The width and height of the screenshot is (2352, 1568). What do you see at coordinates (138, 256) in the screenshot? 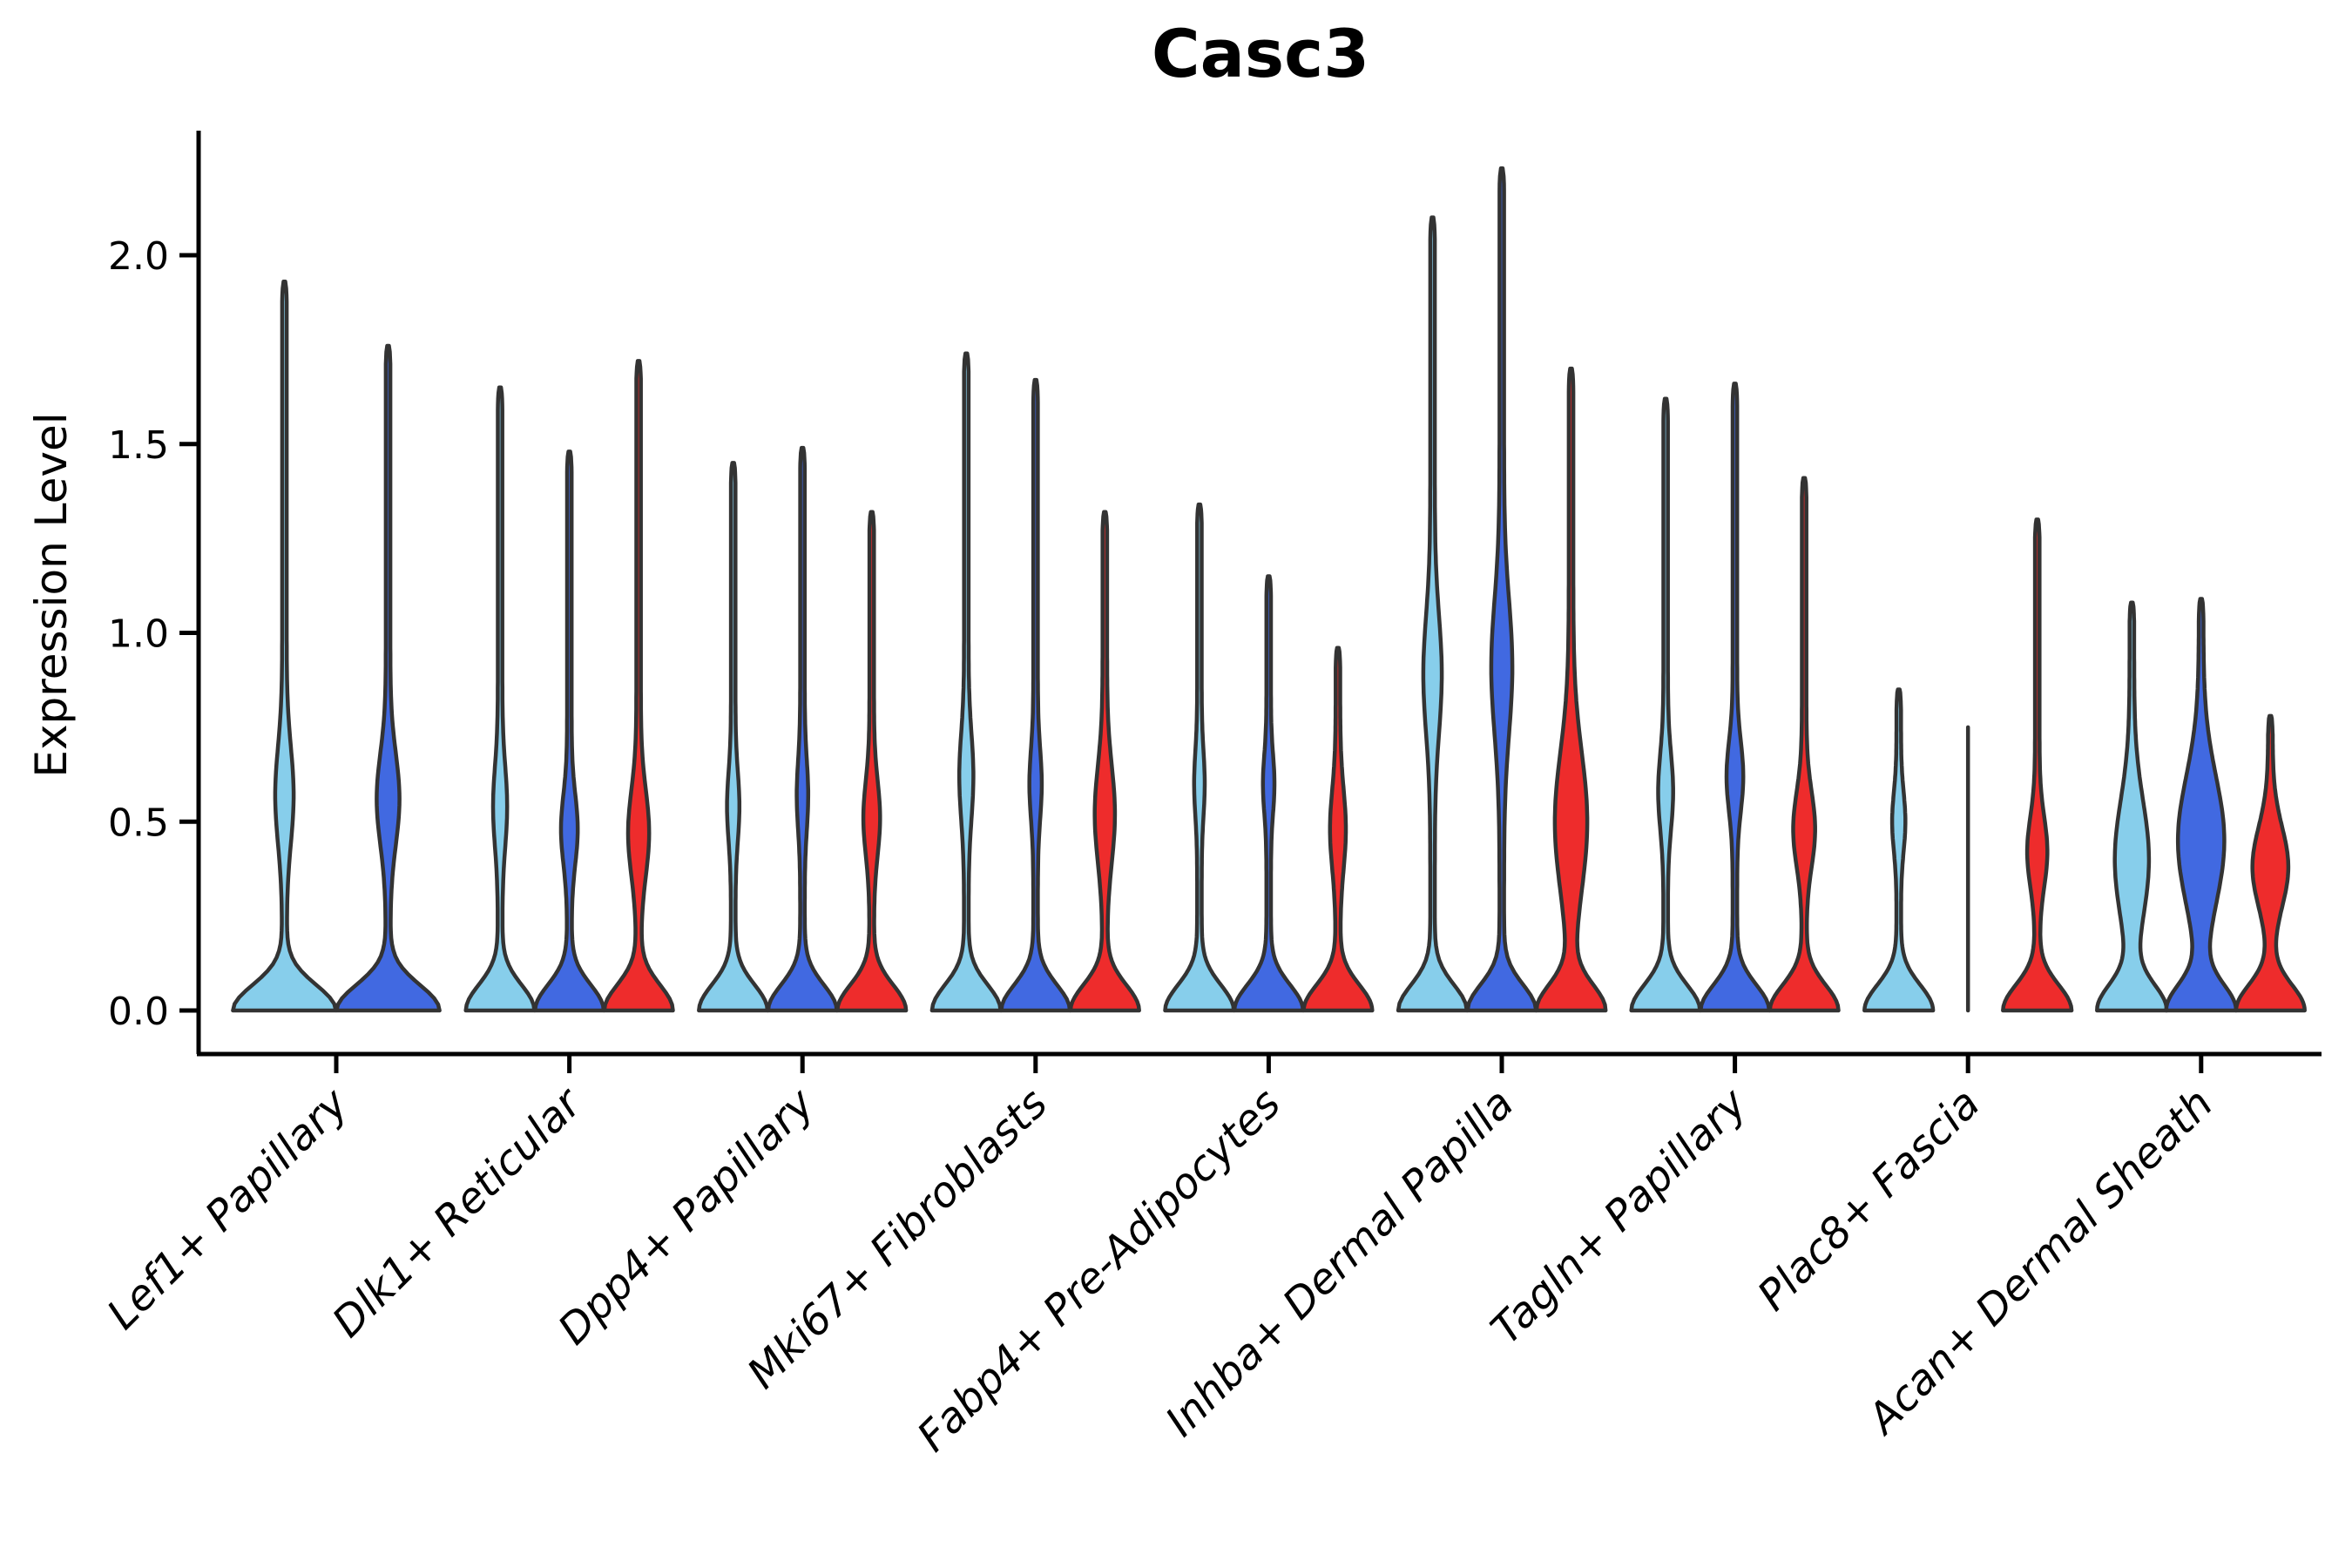
I see `y-tick-label: 2.0` at bounding box center [138, 256].